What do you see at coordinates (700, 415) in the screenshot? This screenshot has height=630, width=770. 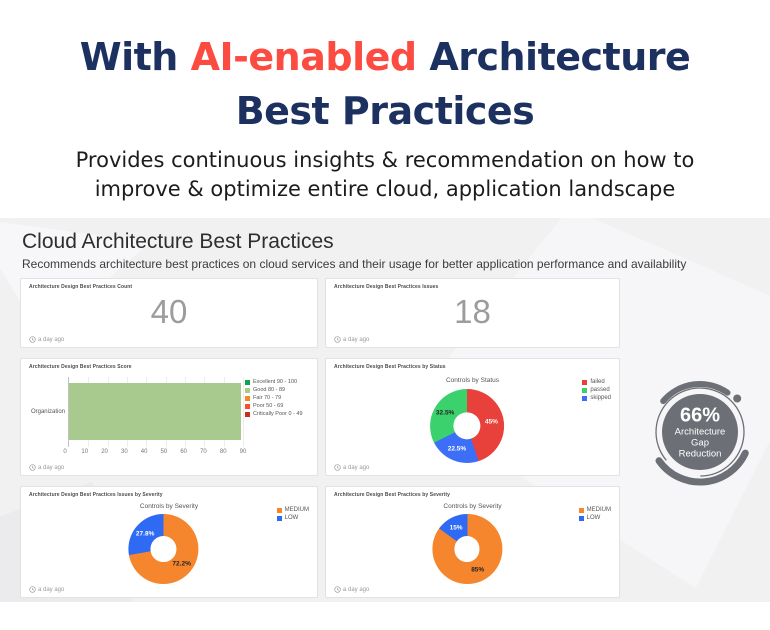 I see `badge-value: 66%` at bounding box center [700, 415].